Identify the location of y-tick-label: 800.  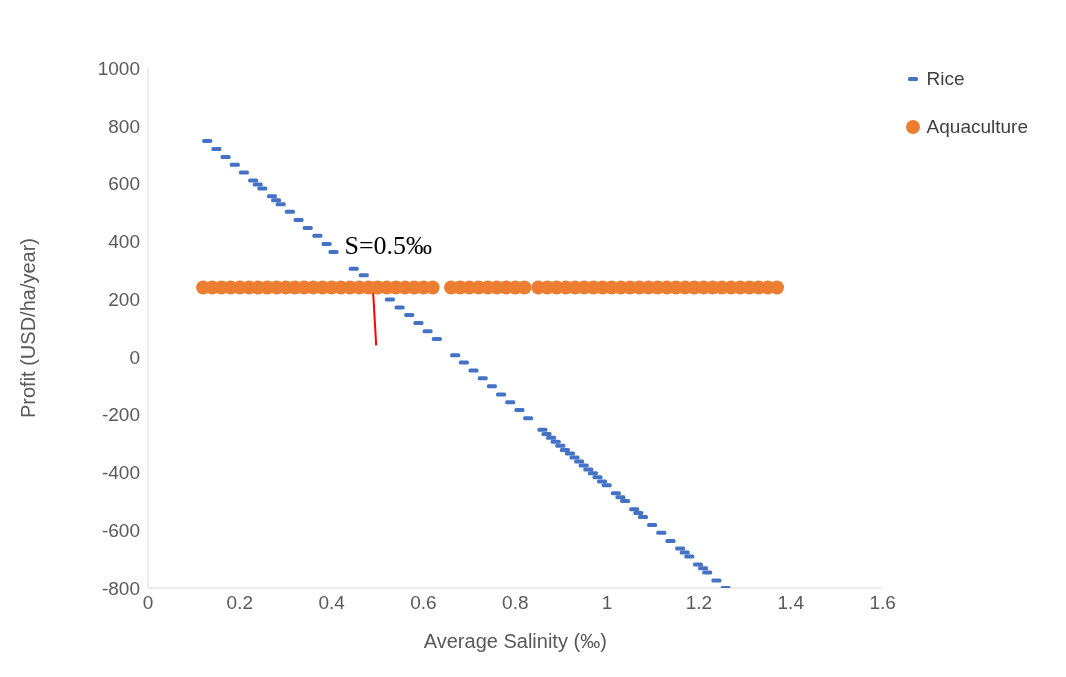
(124, 126).